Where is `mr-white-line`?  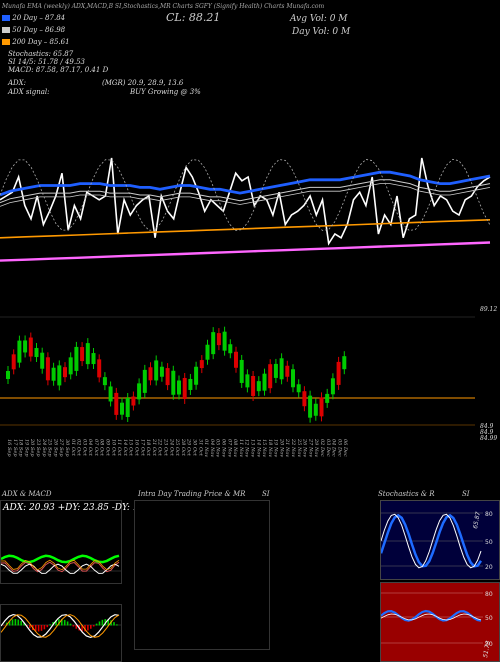 mr-white-line is located at coordinates (431, 617).